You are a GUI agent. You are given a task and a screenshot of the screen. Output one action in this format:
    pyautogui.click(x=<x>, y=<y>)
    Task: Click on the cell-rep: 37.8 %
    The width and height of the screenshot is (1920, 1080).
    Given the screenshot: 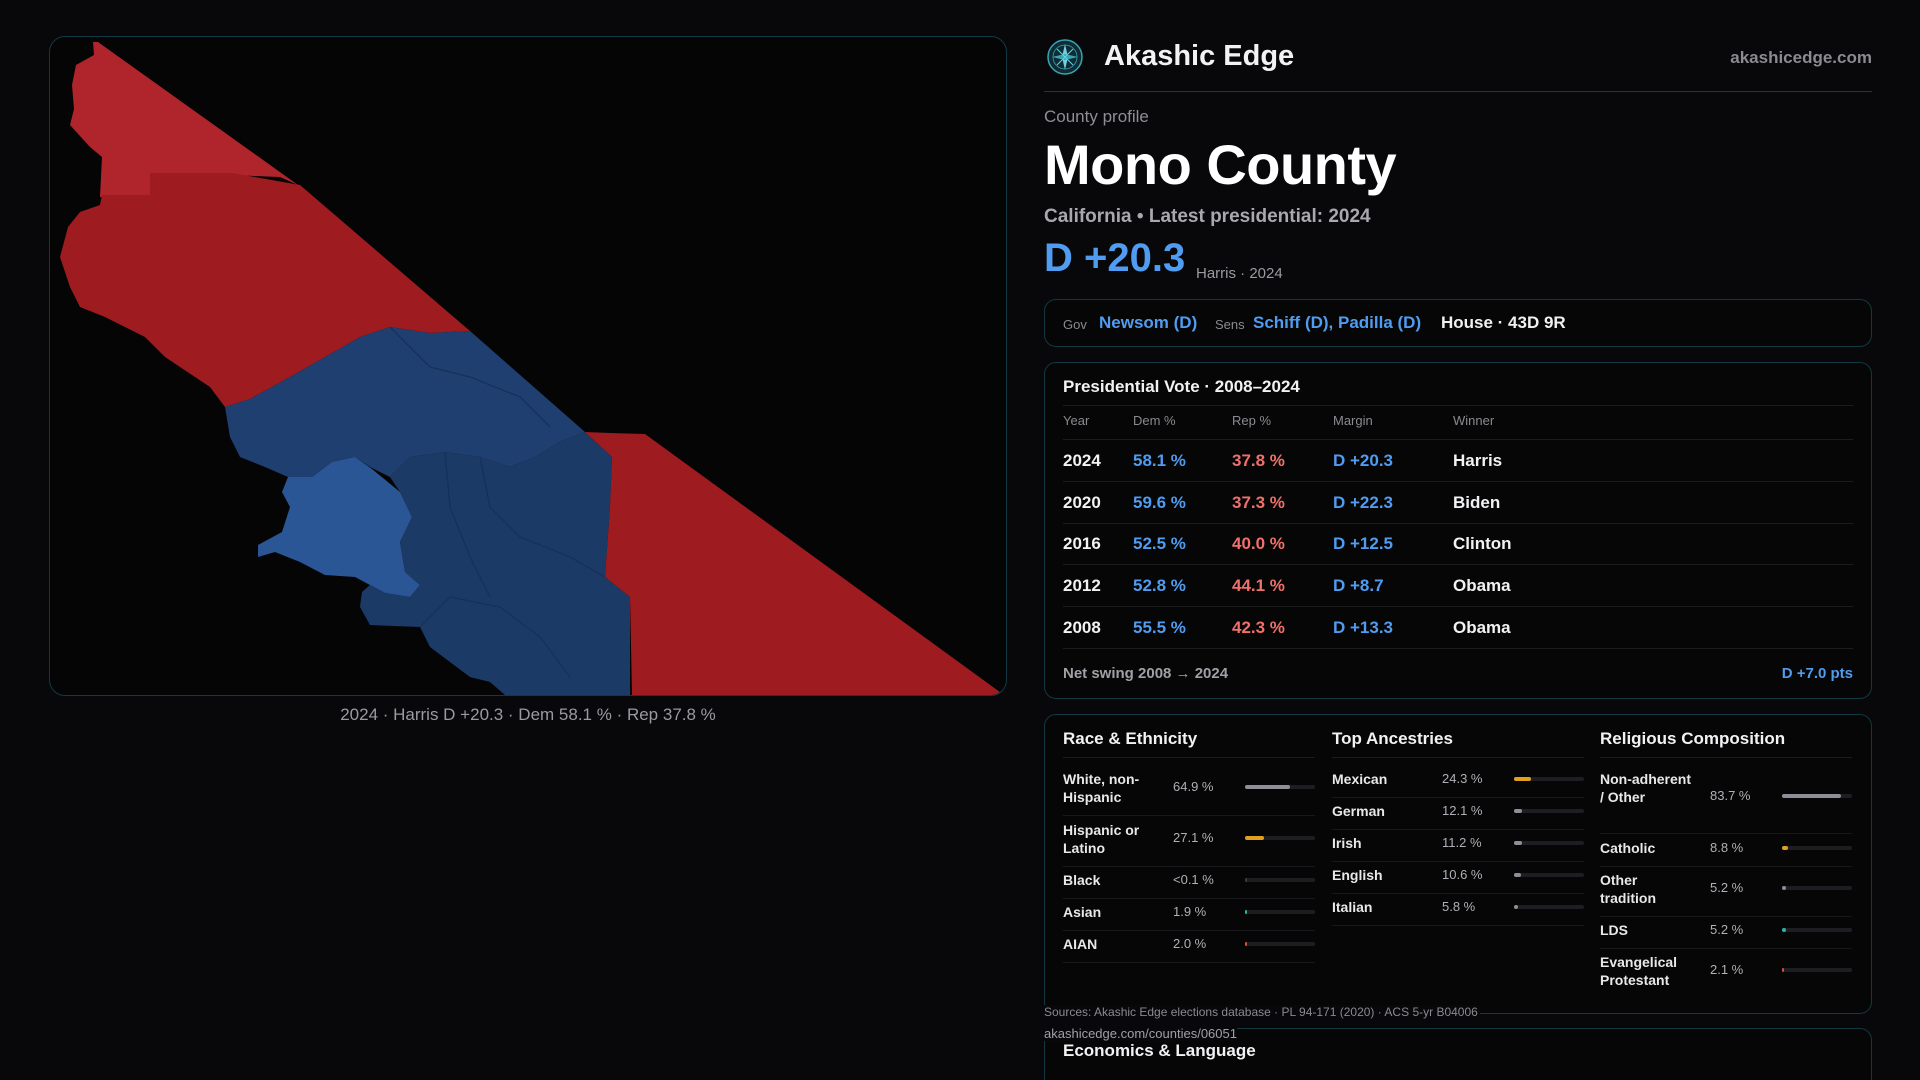 What is the action you would take?
    pyautogui.click(x=1258, y=460)
    